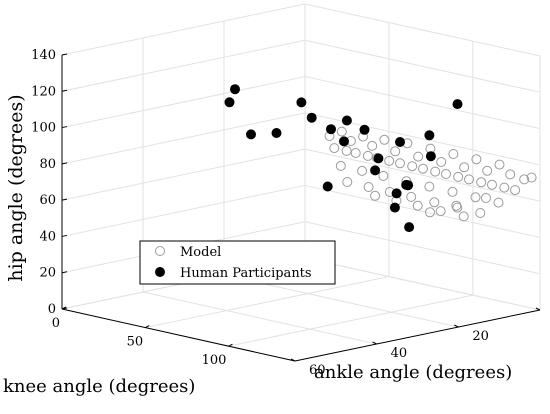 Image resolution: width=550 pixels, height=414 pixels. Describe the element at coordinates (43, 55) in the screenshot. I see `z-tick-label: 140` at that location.